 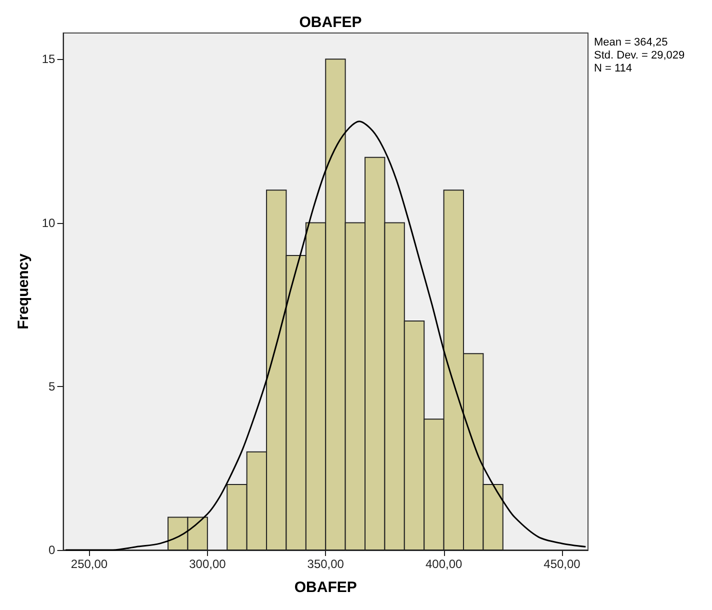 What do you see at coordinates (562, 564) in the screenshot?
I see `x-tick-label: 450,00` at bounding box center [562, 564].